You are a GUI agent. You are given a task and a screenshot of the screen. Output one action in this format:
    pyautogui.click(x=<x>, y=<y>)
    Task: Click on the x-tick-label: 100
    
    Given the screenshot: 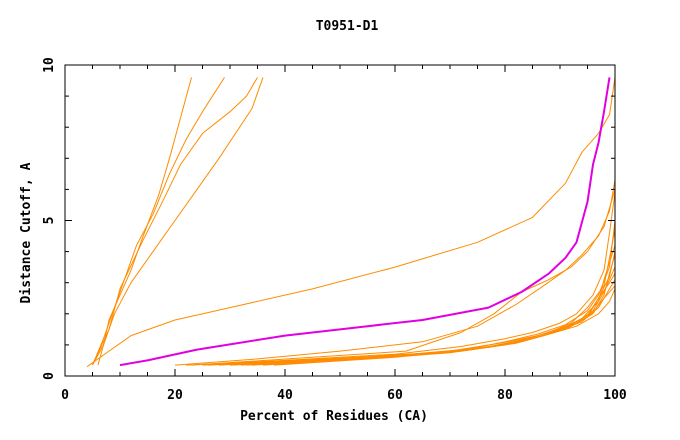 What is the action you would take?
    pyautogui.click(x=615, y=395)
    